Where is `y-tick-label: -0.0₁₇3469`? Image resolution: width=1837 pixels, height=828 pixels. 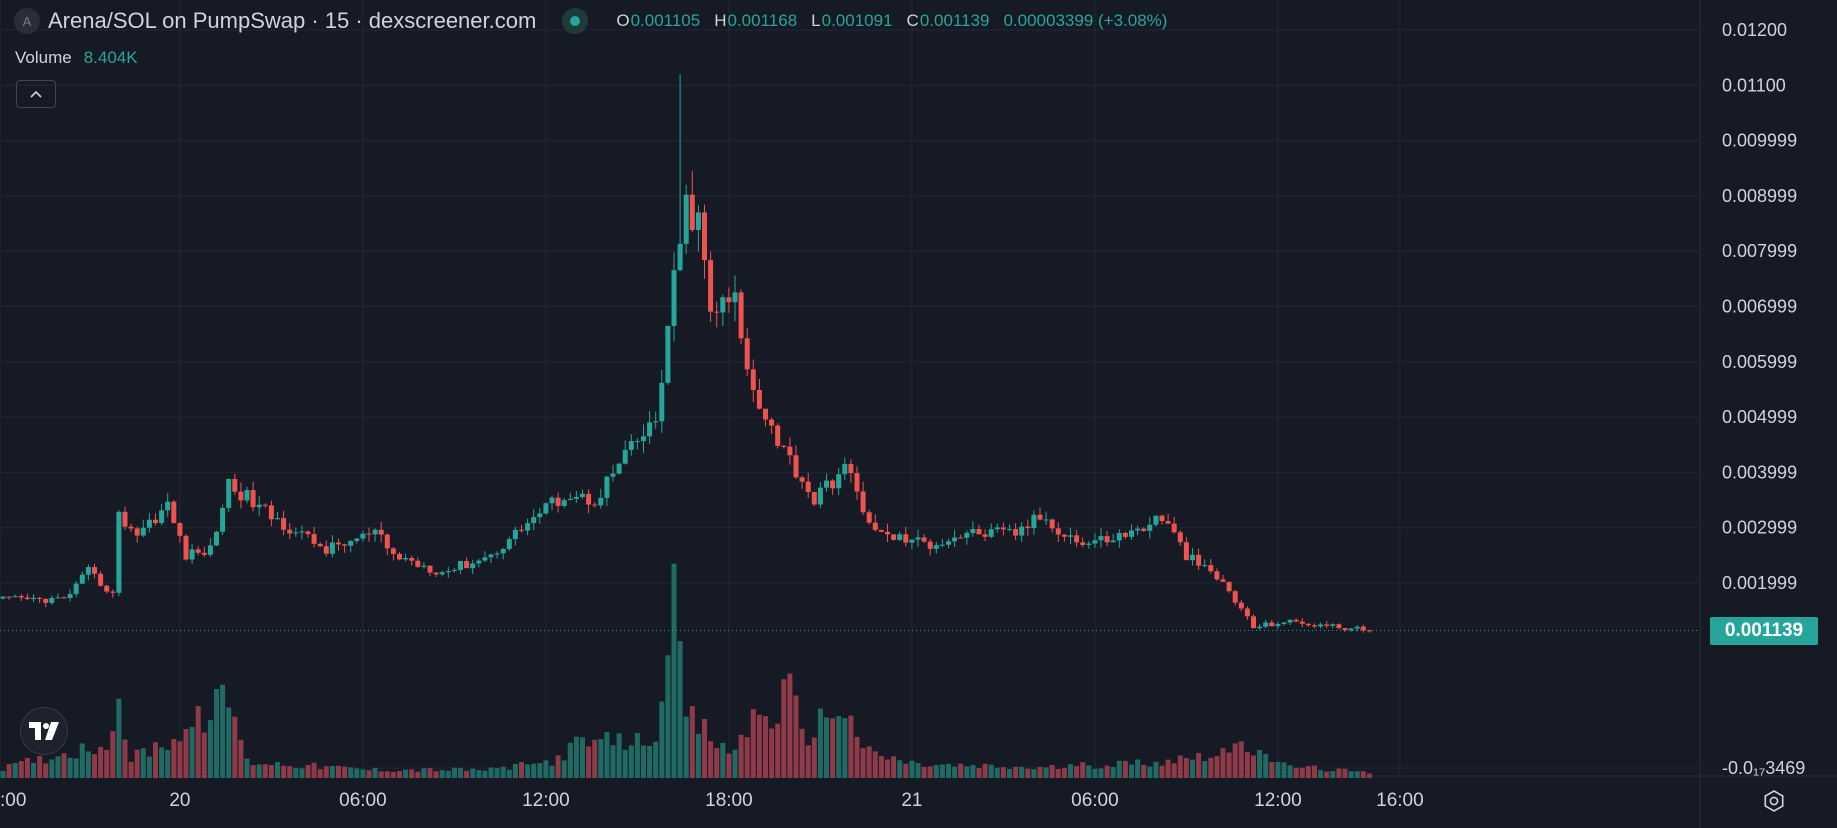 y-tick-label: -0.0₁₇3469 is located at coordinates (1763, 768).